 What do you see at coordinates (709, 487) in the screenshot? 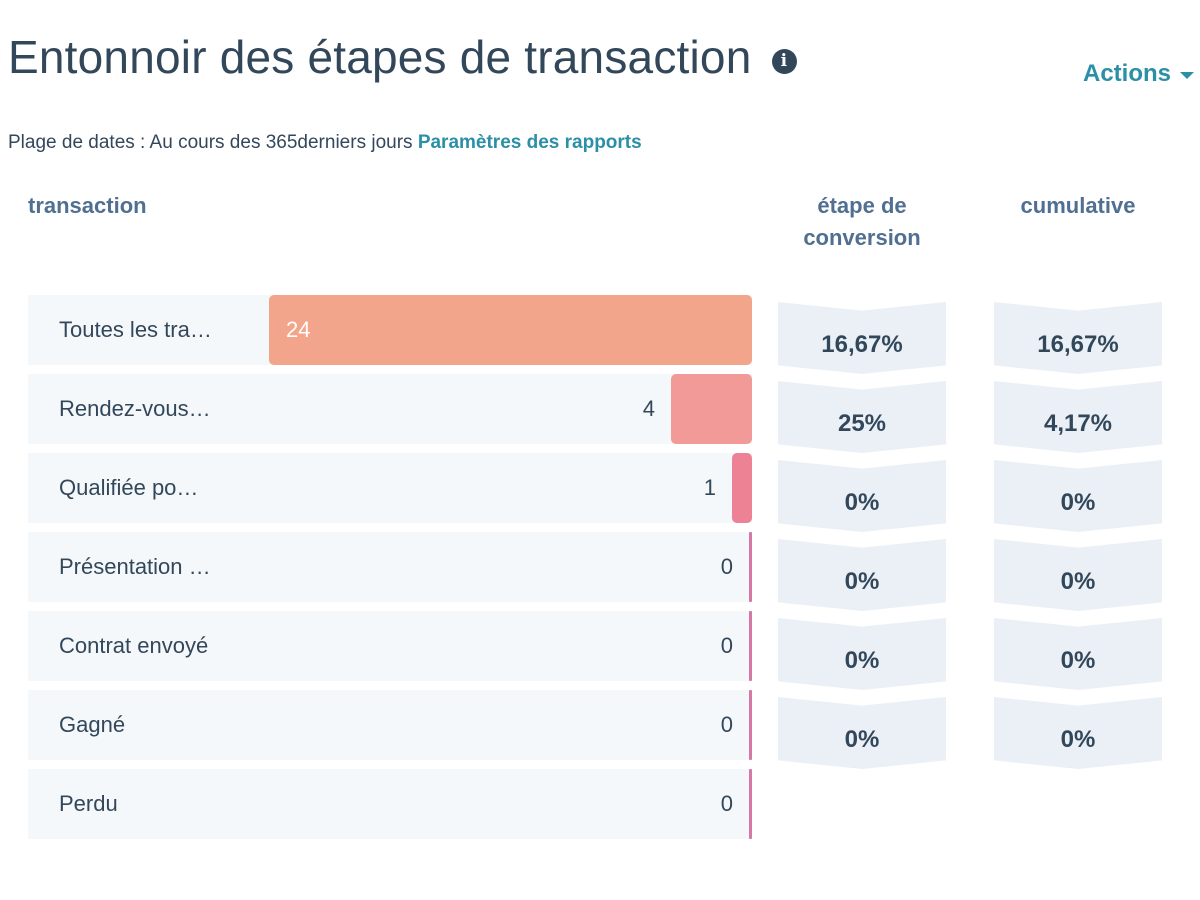
I see `funnel-bar-value: 1` at bounding box center [709, 487].